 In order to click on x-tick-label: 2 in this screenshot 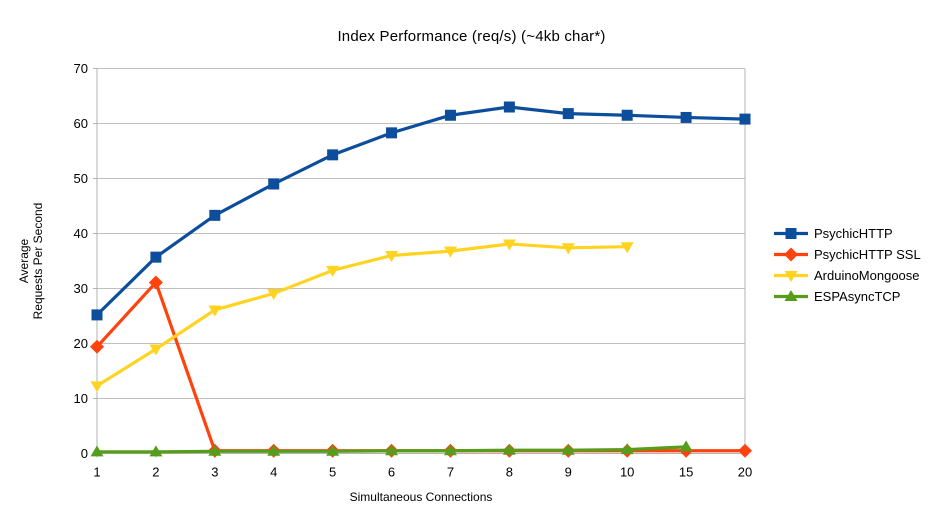, I will do `click(155, 472)`.